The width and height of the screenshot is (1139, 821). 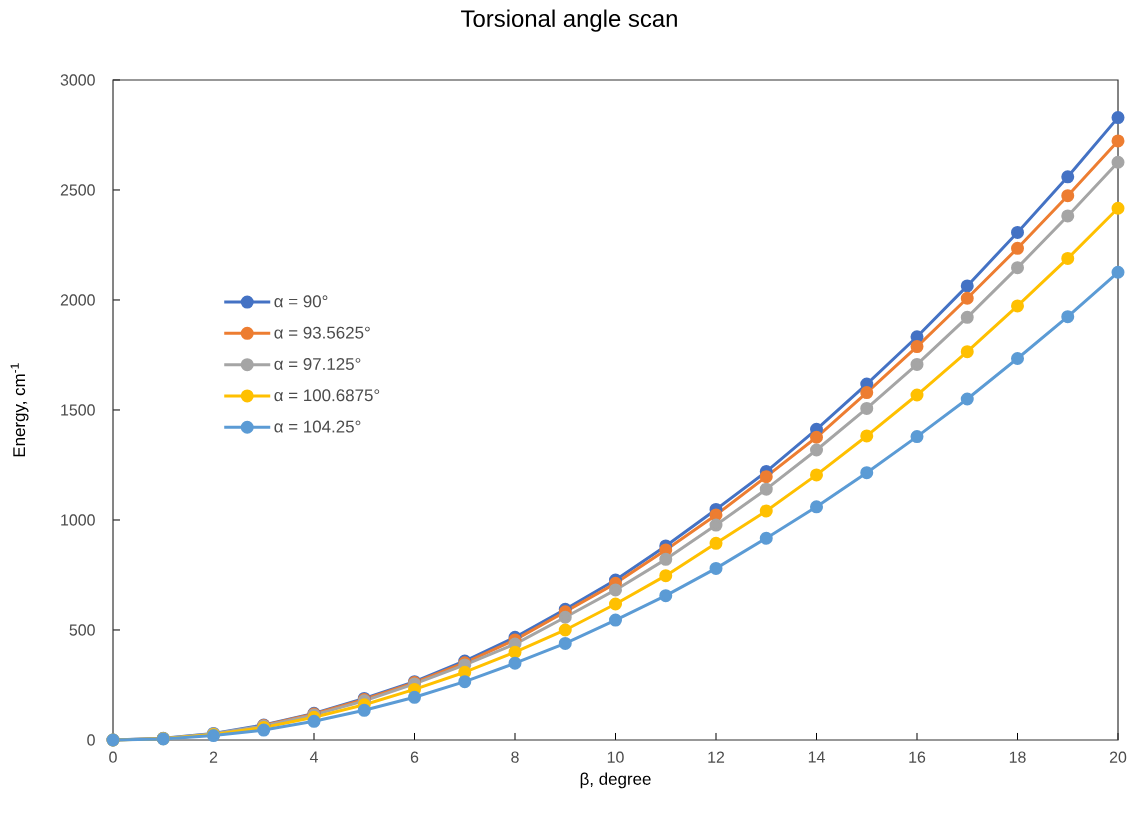 What do you see at coordinates (615, 780) in the screenshot?
I see `x-axis-title: β, degree` at bounding box center [615, 780].